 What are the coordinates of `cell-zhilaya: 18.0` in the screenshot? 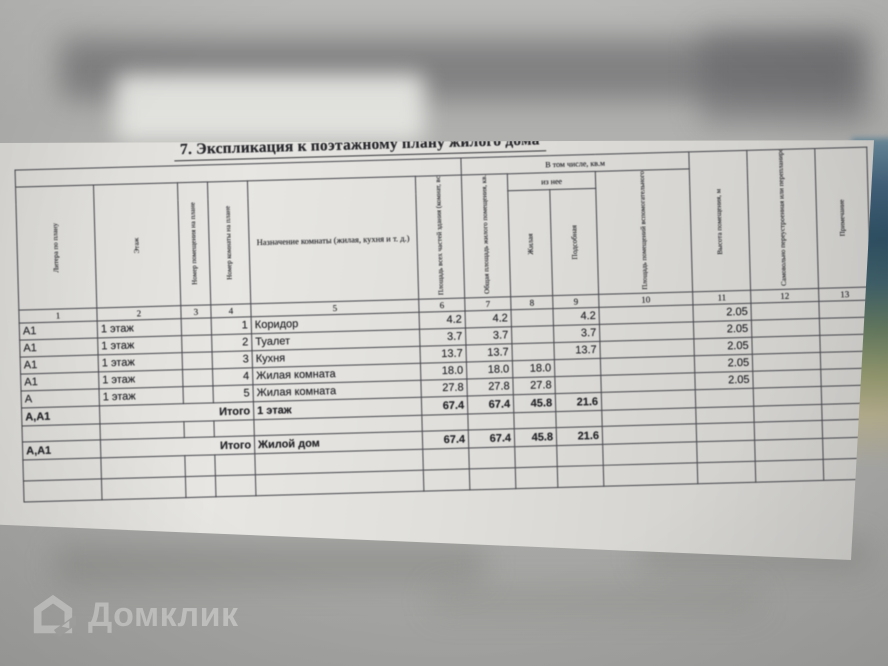 It's located at (533, 368).